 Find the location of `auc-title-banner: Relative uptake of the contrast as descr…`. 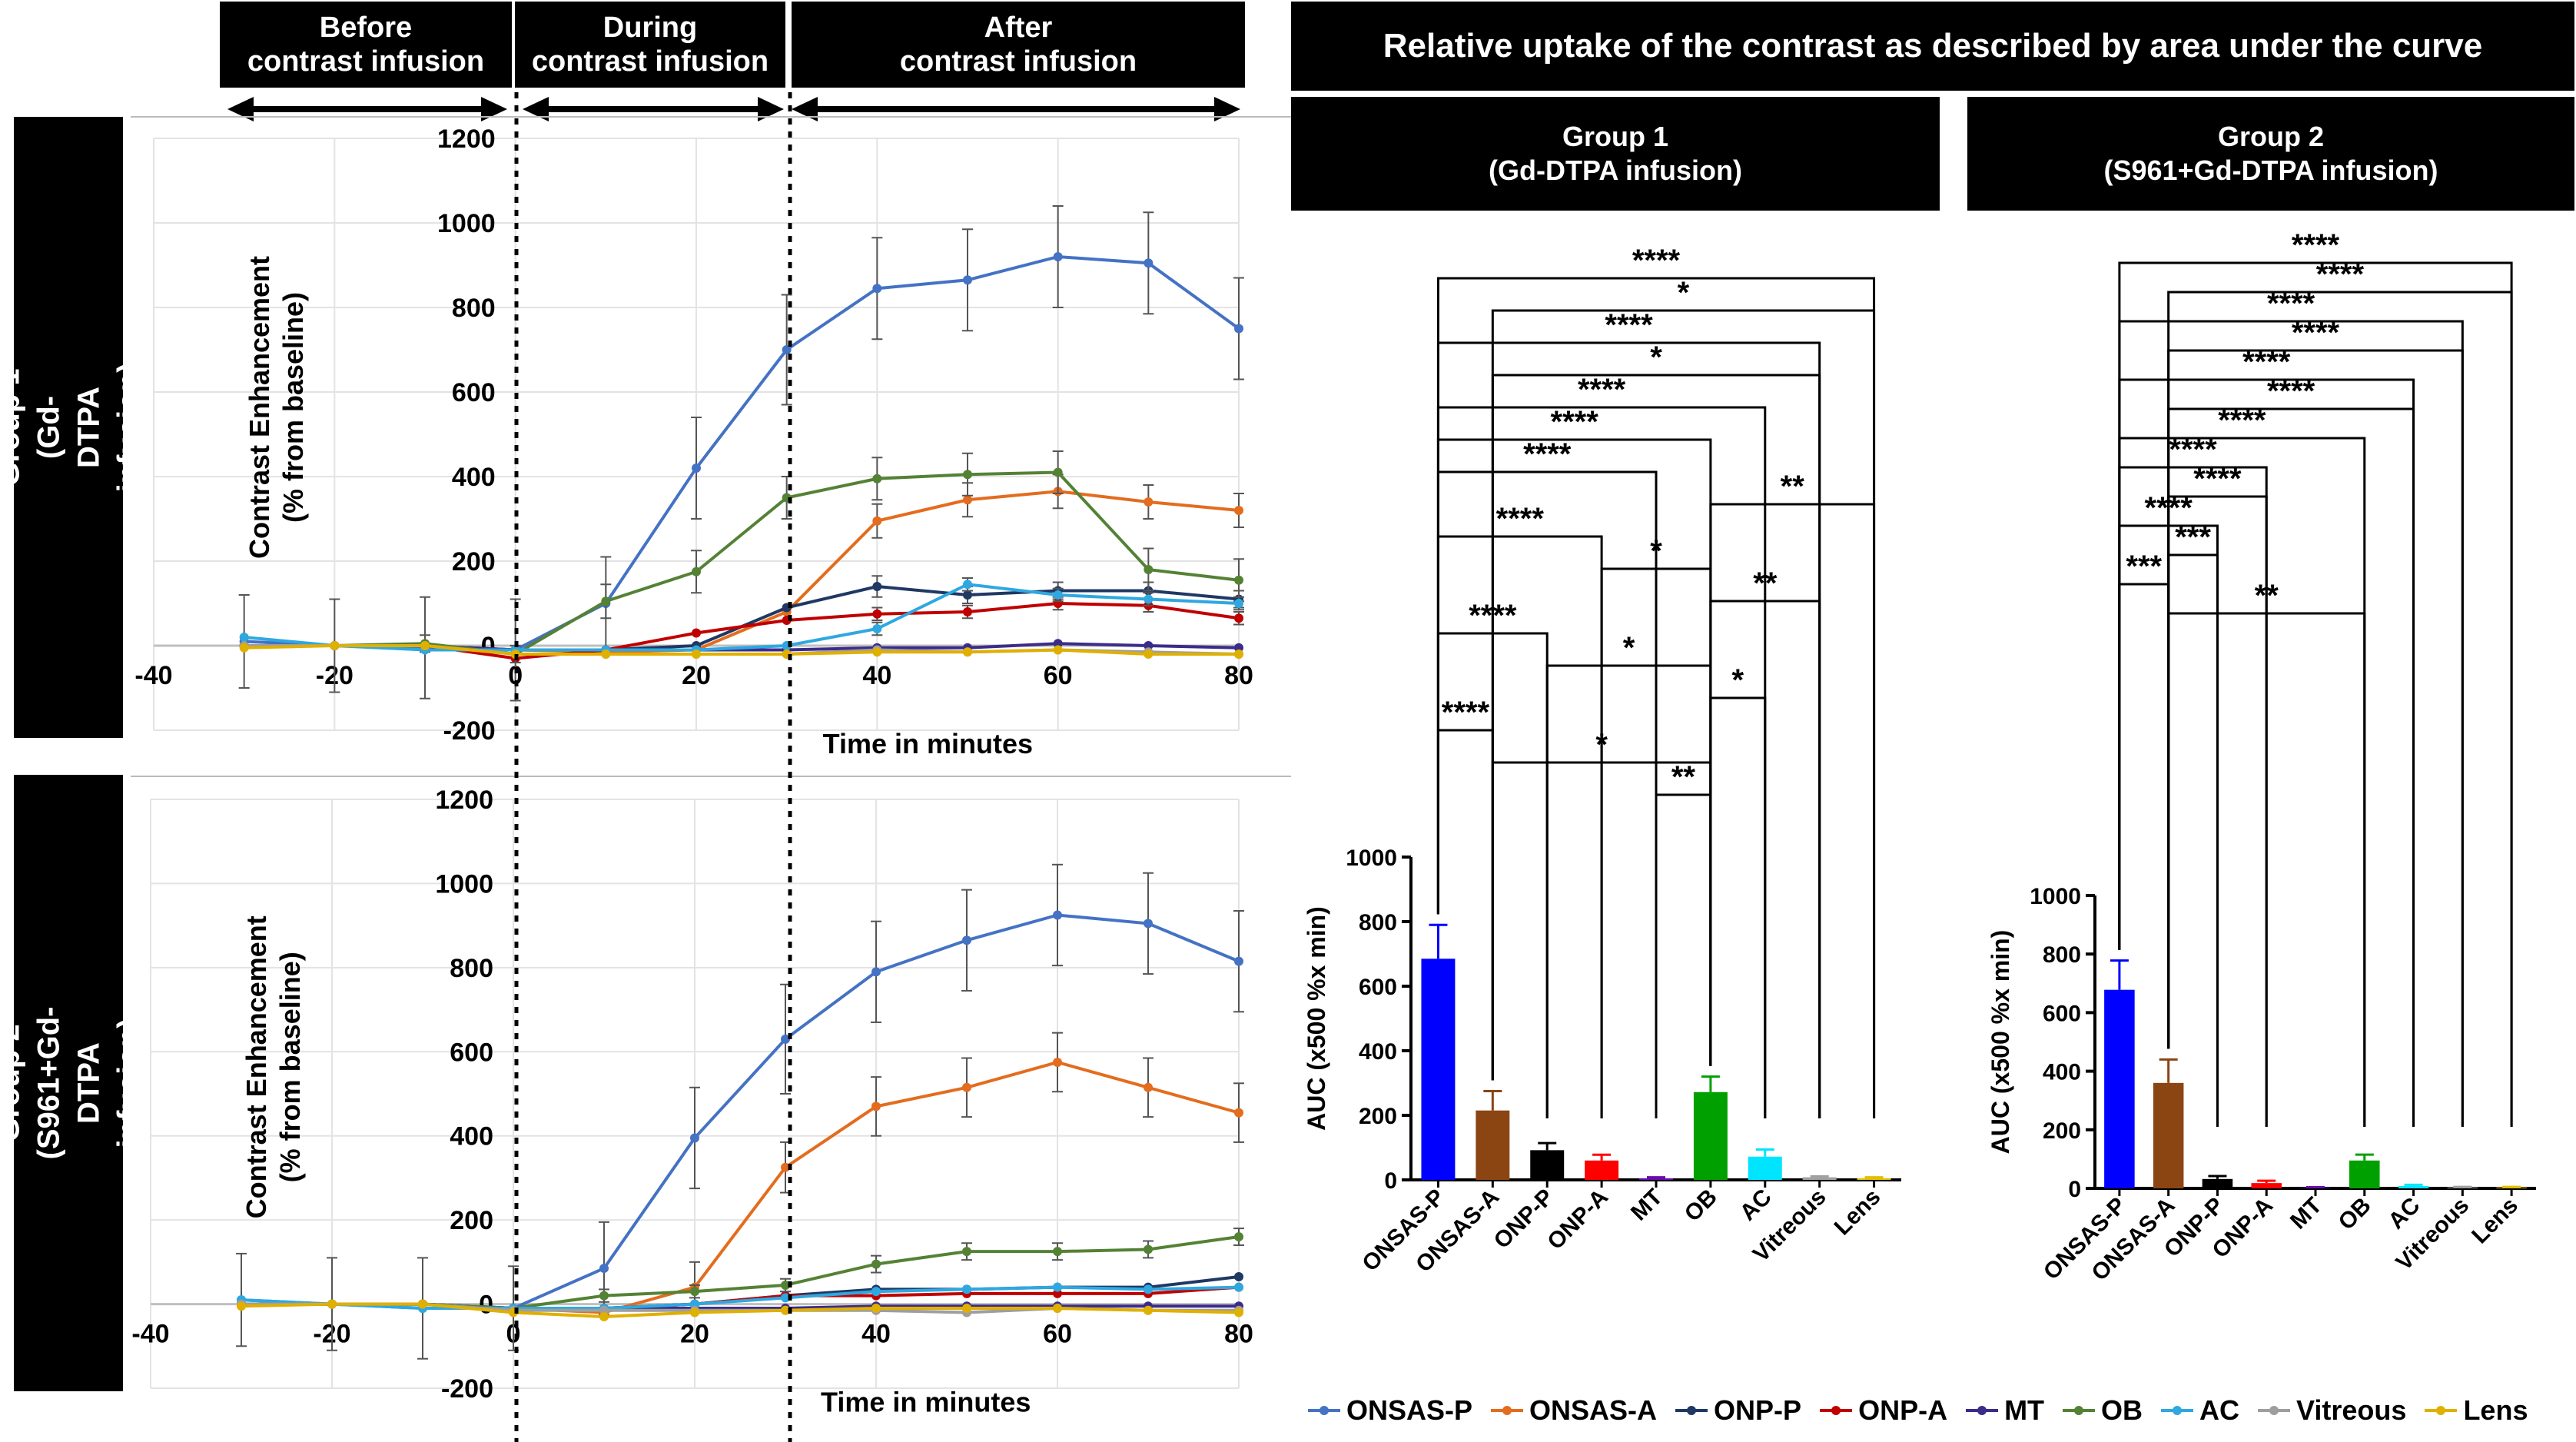

auc-title-banner: Relative uptake of the contrast as descr… is located at coordinates (1932, 46).